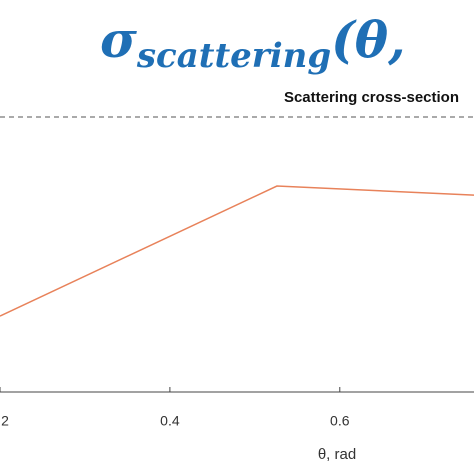  What do you see at coordinates (170, 421) in the screenshot?
I see `x-tick-label: 0.4` at bounding box center [170, 421].